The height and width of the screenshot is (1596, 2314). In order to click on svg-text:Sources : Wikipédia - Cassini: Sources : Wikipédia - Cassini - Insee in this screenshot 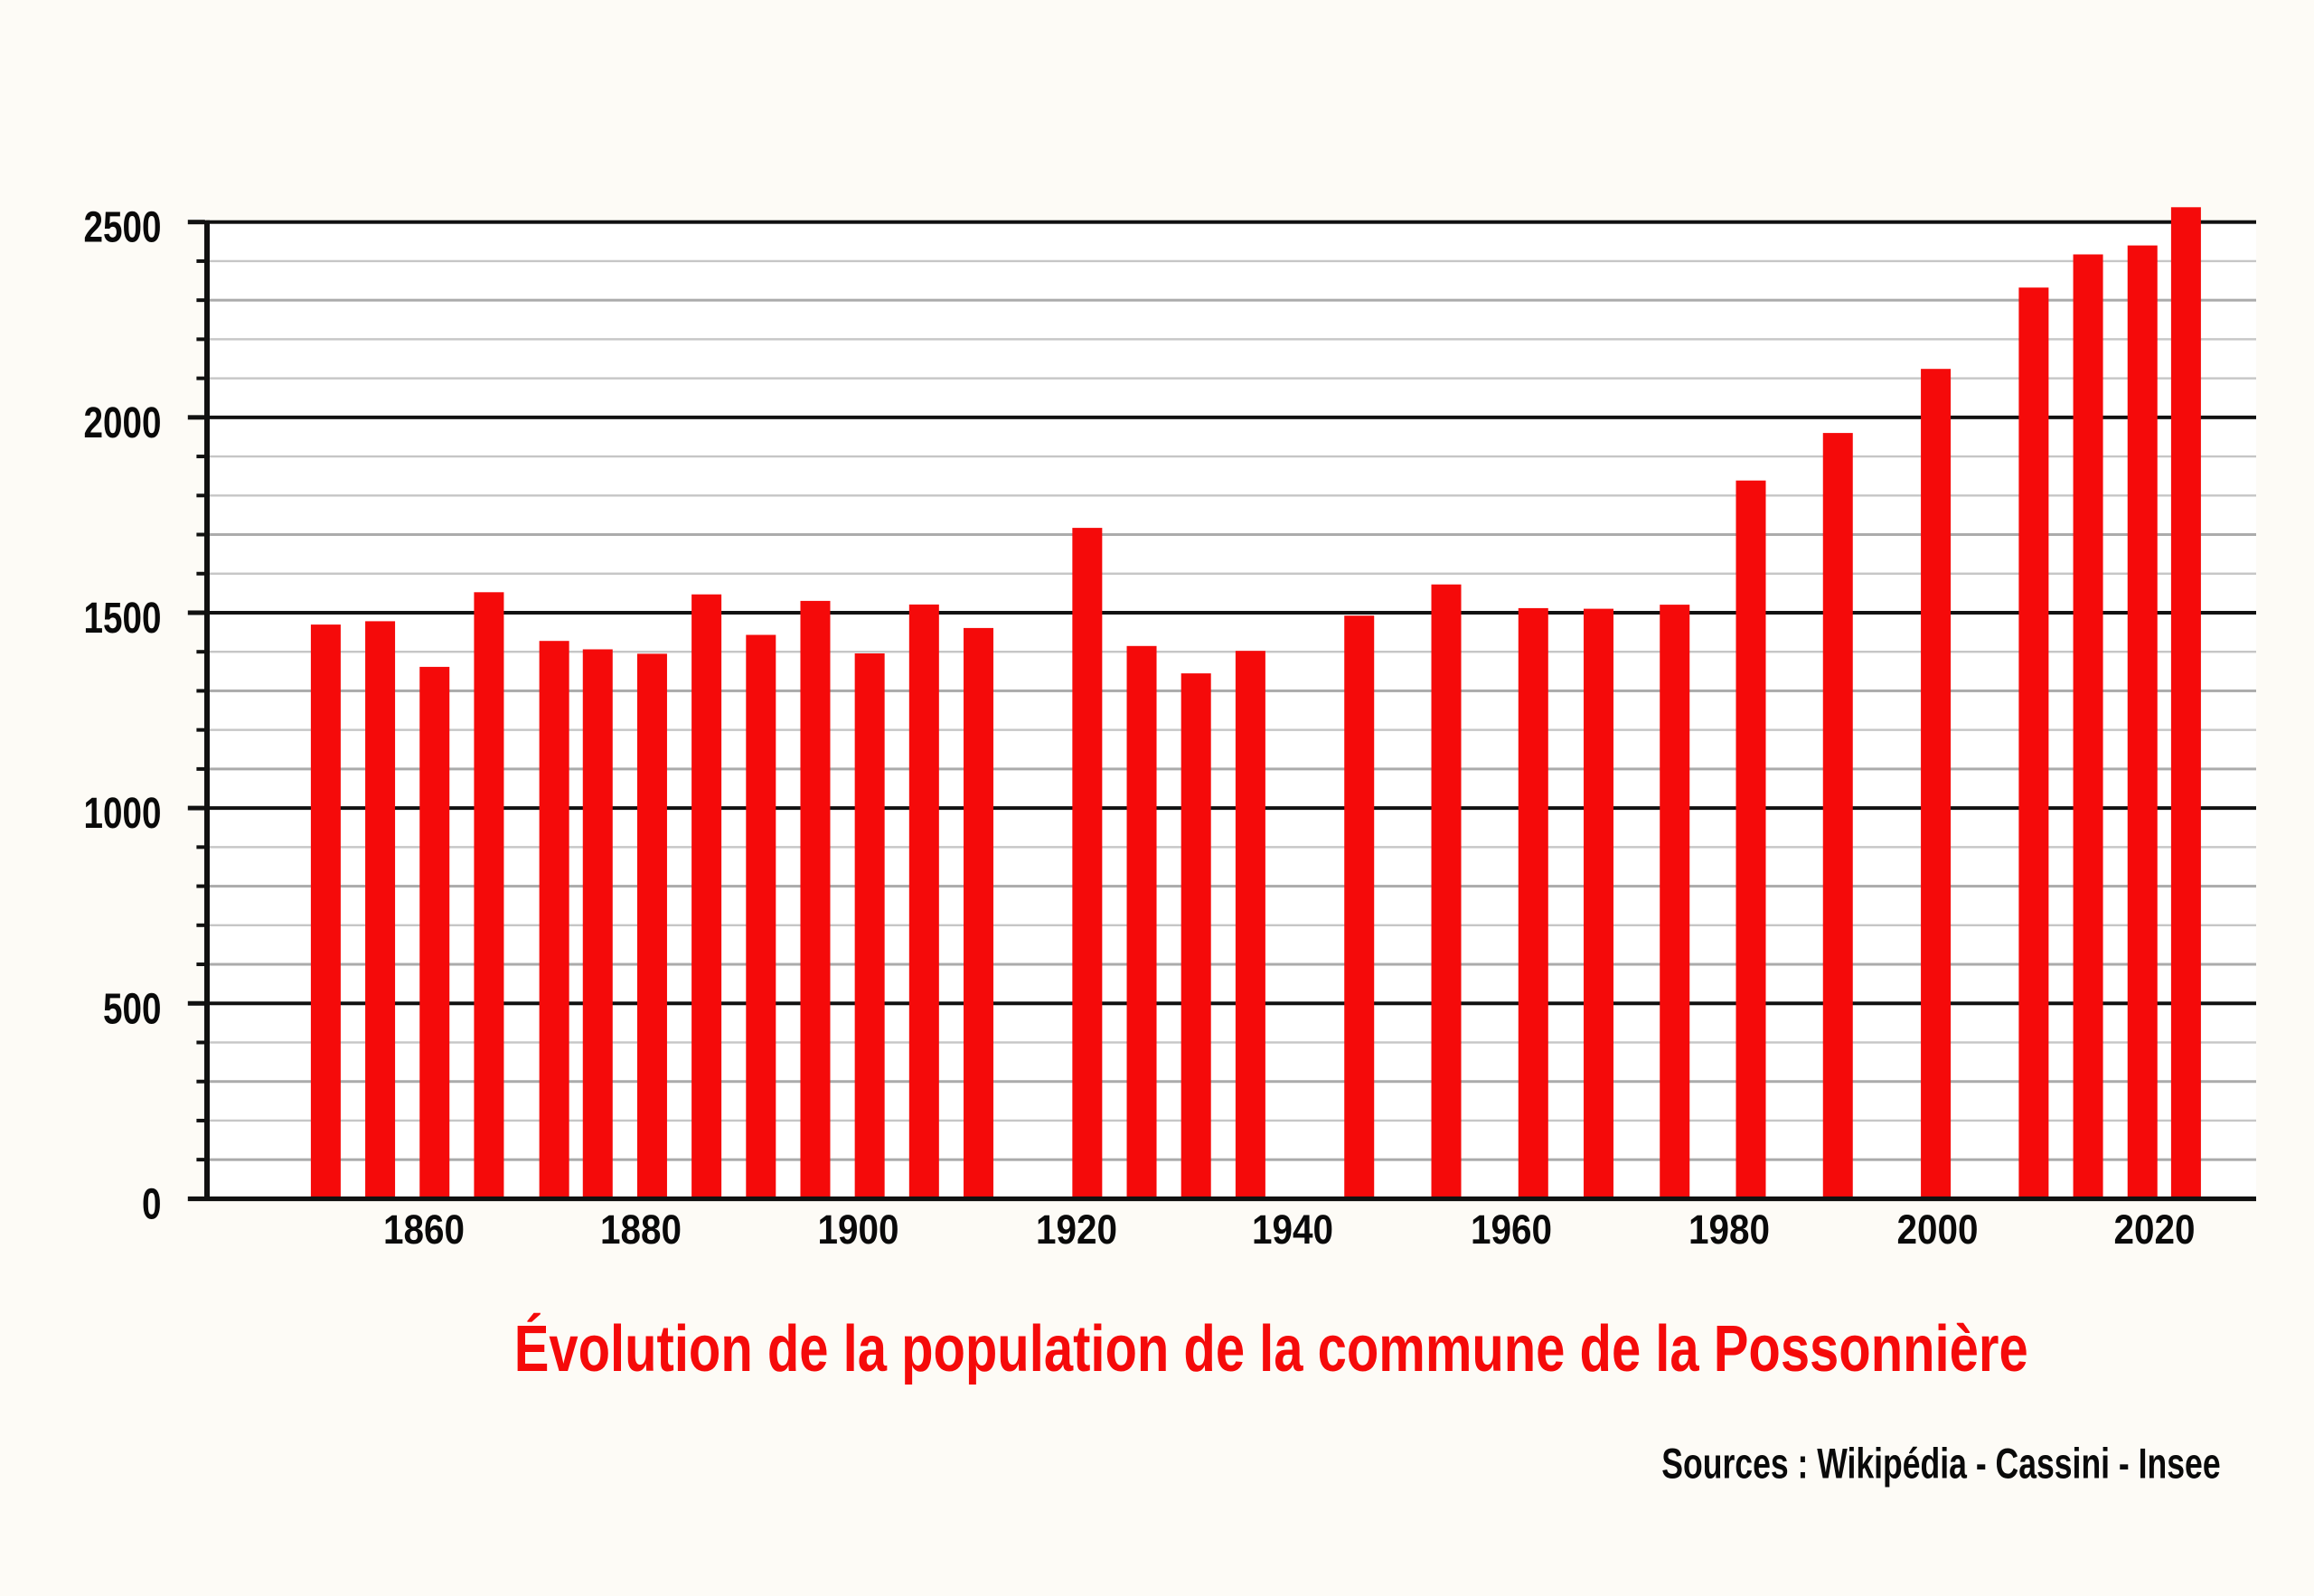, I will do `click(1940, 1464)`.